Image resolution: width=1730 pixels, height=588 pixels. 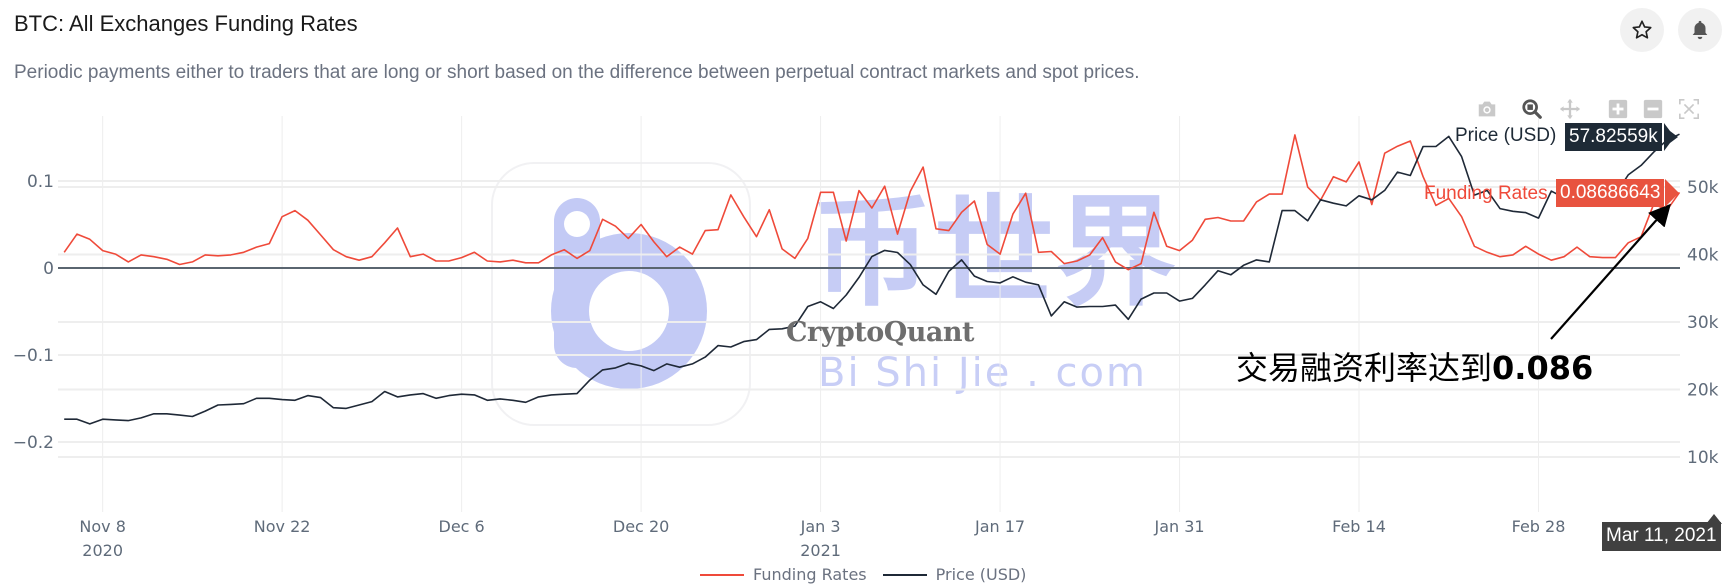 What do you see at coordinates (904, 575) in the screenshot?
I see `legend-swatch-price` at bounding box center [904, 575].